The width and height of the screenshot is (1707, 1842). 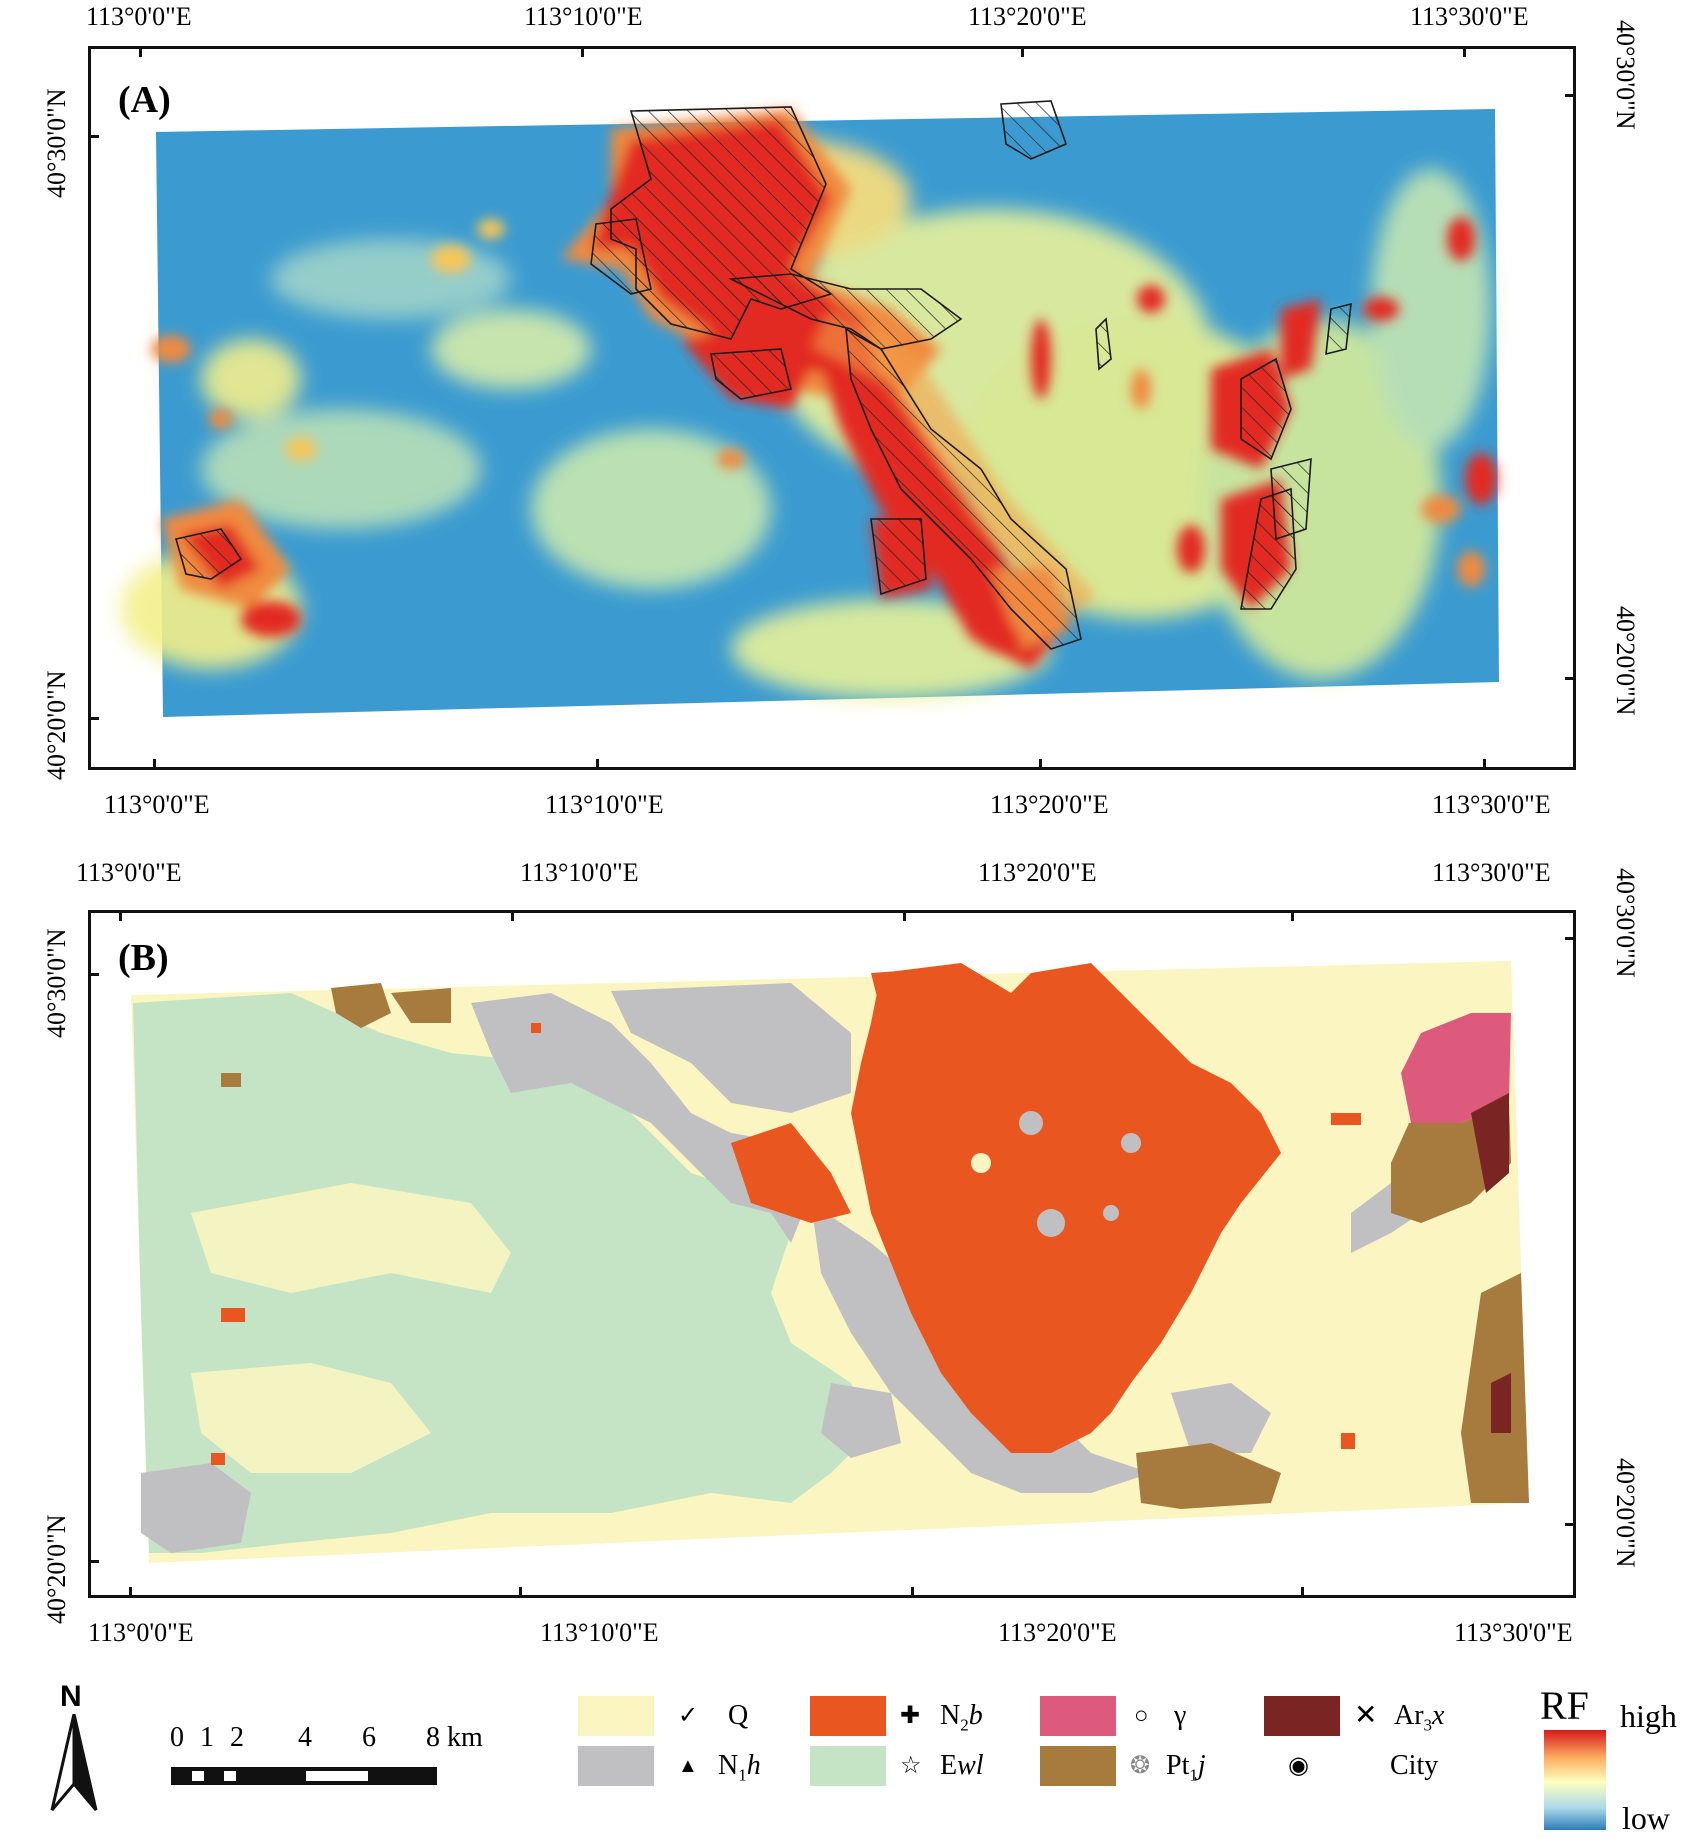 What do you see at coordinates (964, 1725) in the screenshot?
I see `legend-label-sub: 2` at bounding box center [964, 1725].